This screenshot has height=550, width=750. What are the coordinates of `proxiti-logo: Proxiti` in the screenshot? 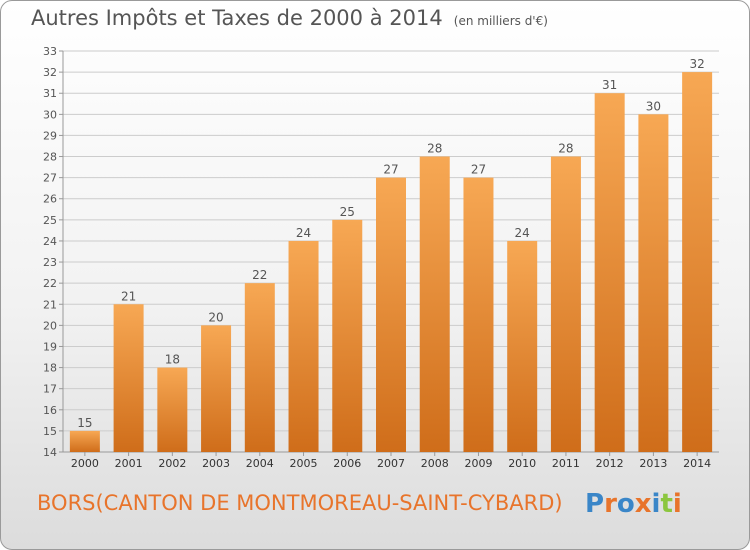 It's located at (633, 504).